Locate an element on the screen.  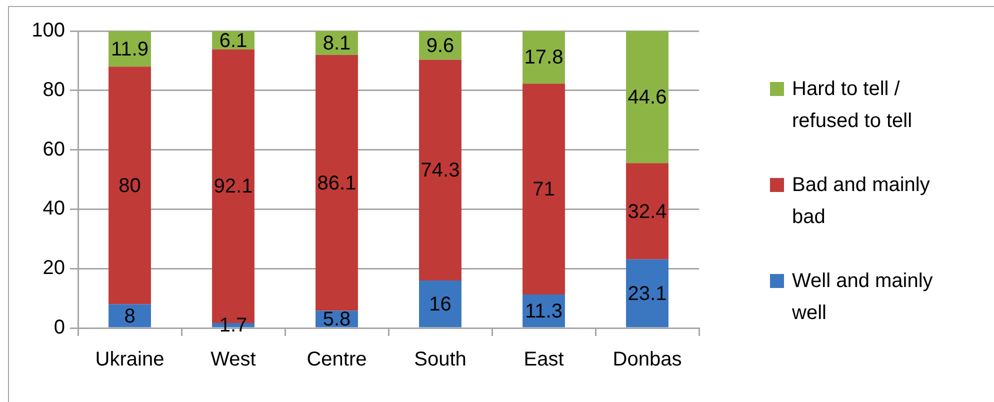
y-tick-label: 20 is located at coordinates (53, 268).